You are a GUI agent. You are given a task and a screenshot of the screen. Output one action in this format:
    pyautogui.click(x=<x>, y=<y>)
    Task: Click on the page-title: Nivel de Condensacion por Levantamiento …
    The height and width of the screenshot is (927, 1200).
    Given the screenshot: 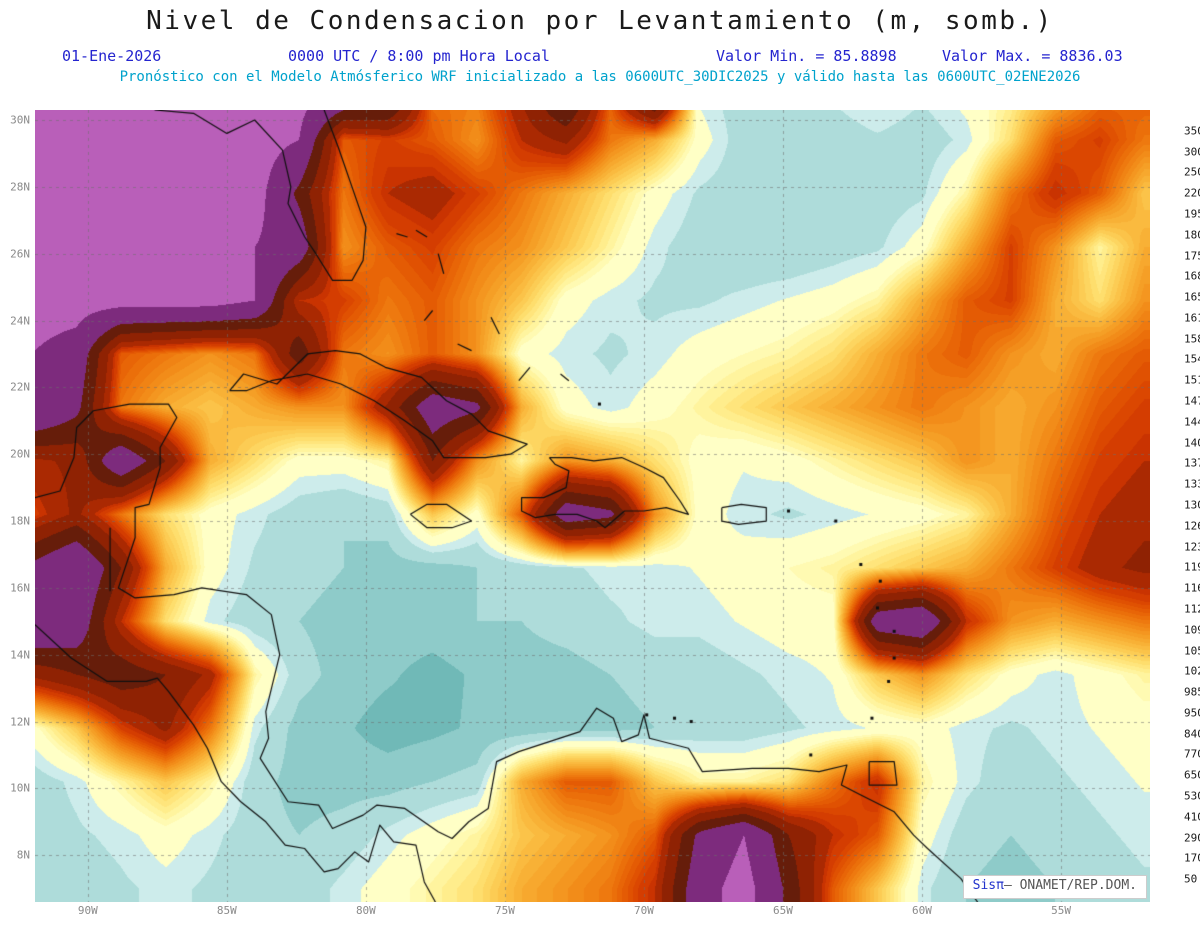 What is the action you would take?
    pyautogui.click(x=600, y=21)
    